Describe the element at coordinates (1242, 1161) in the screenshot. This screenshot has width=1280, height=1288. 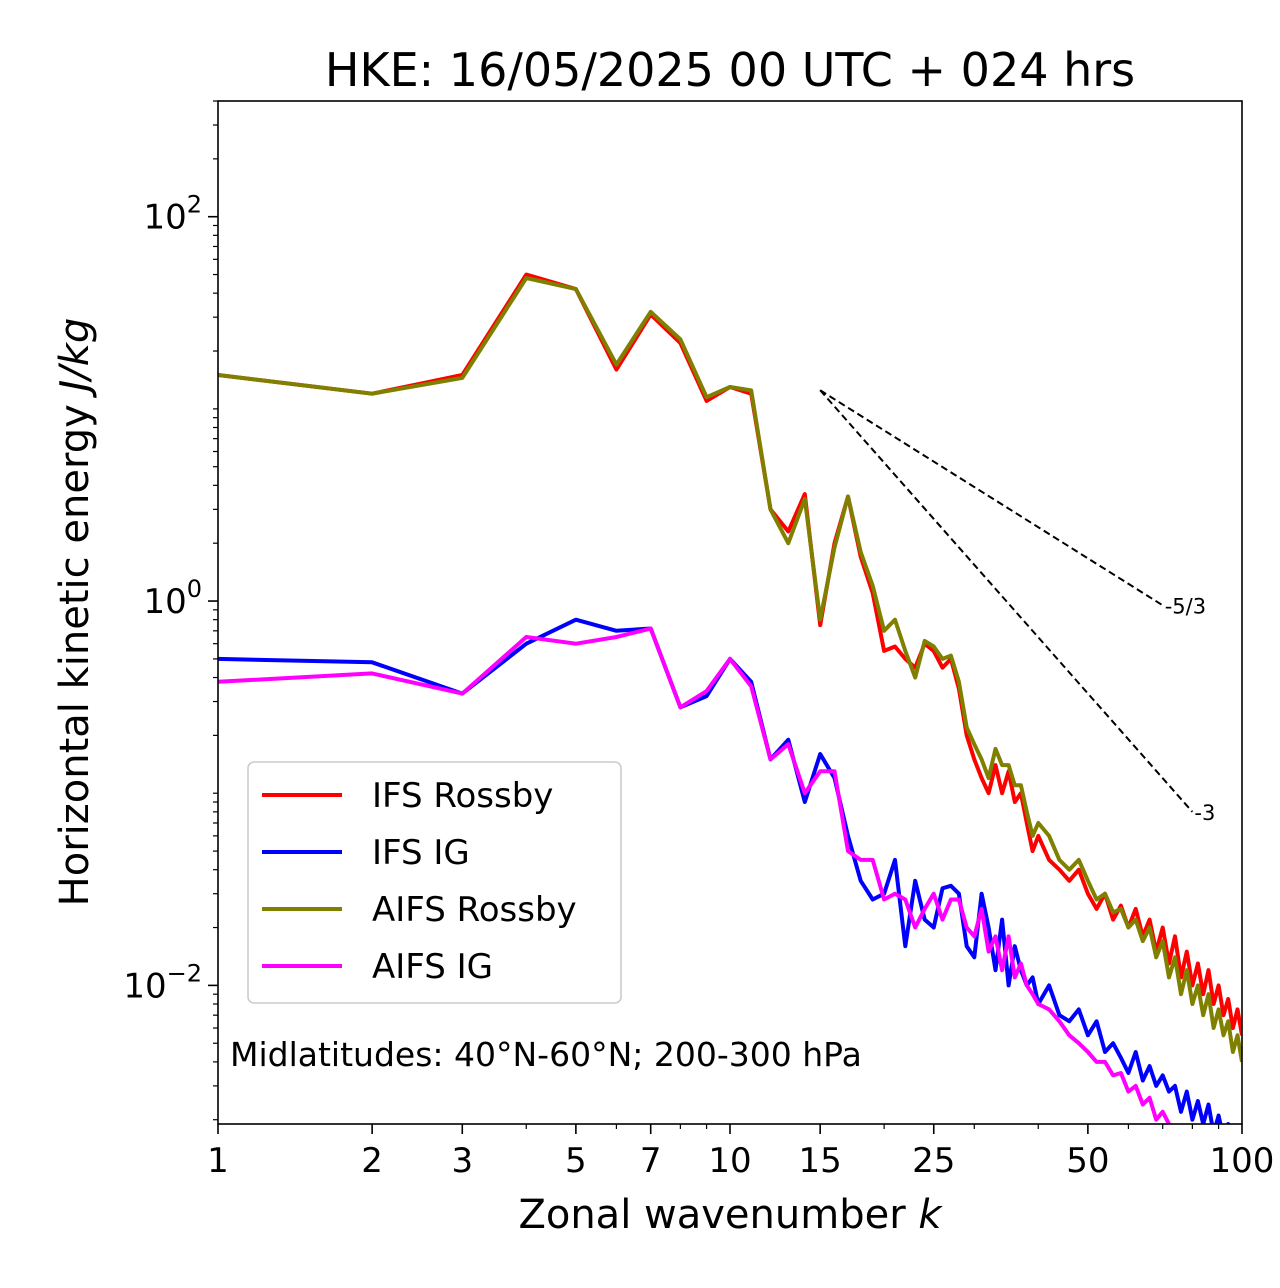
I see `x-tick-label: 100` at that location.